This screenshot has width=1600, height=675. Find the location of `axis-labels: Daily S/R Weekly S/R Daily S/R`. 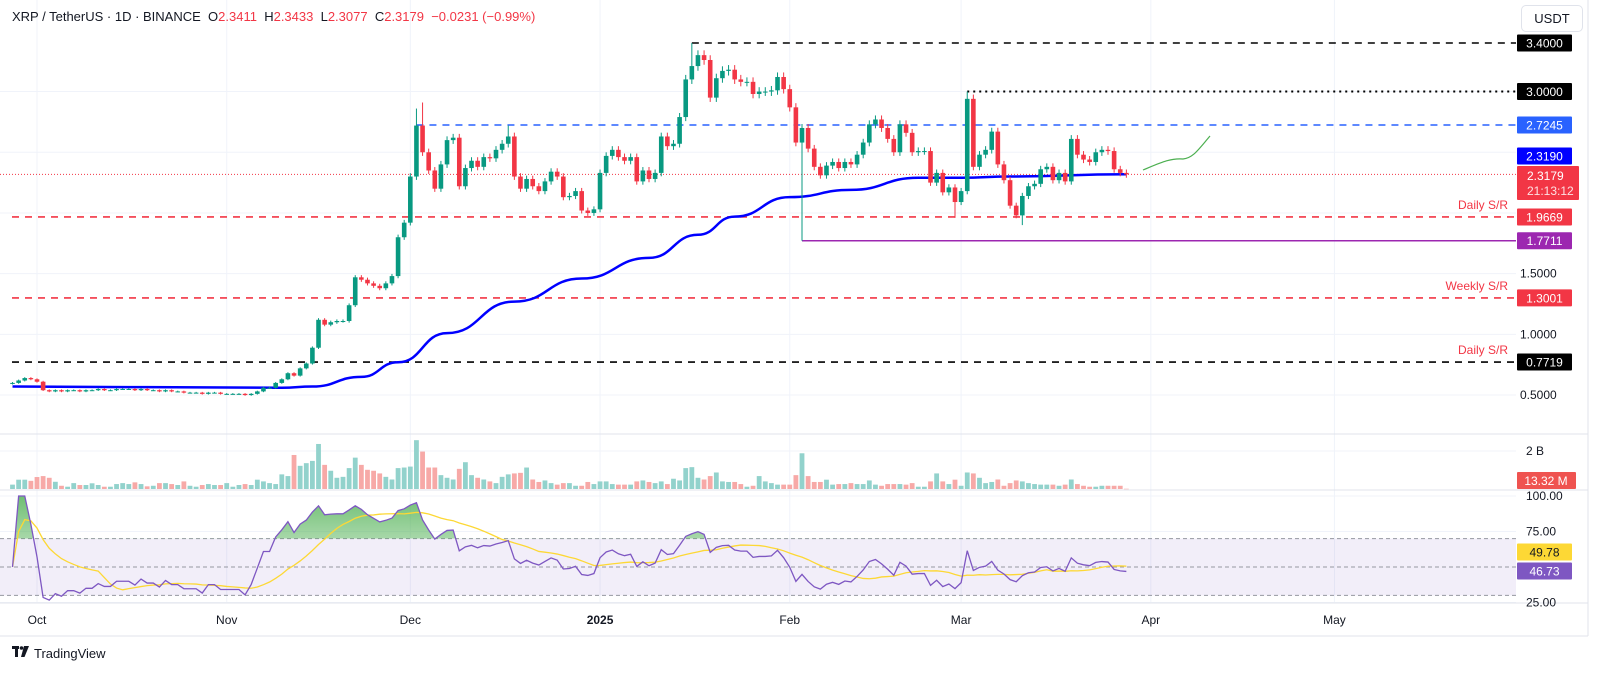

axis-labels: Daily S/R Weekly S/R Daily S/R is located at coordinates (1477, 277).